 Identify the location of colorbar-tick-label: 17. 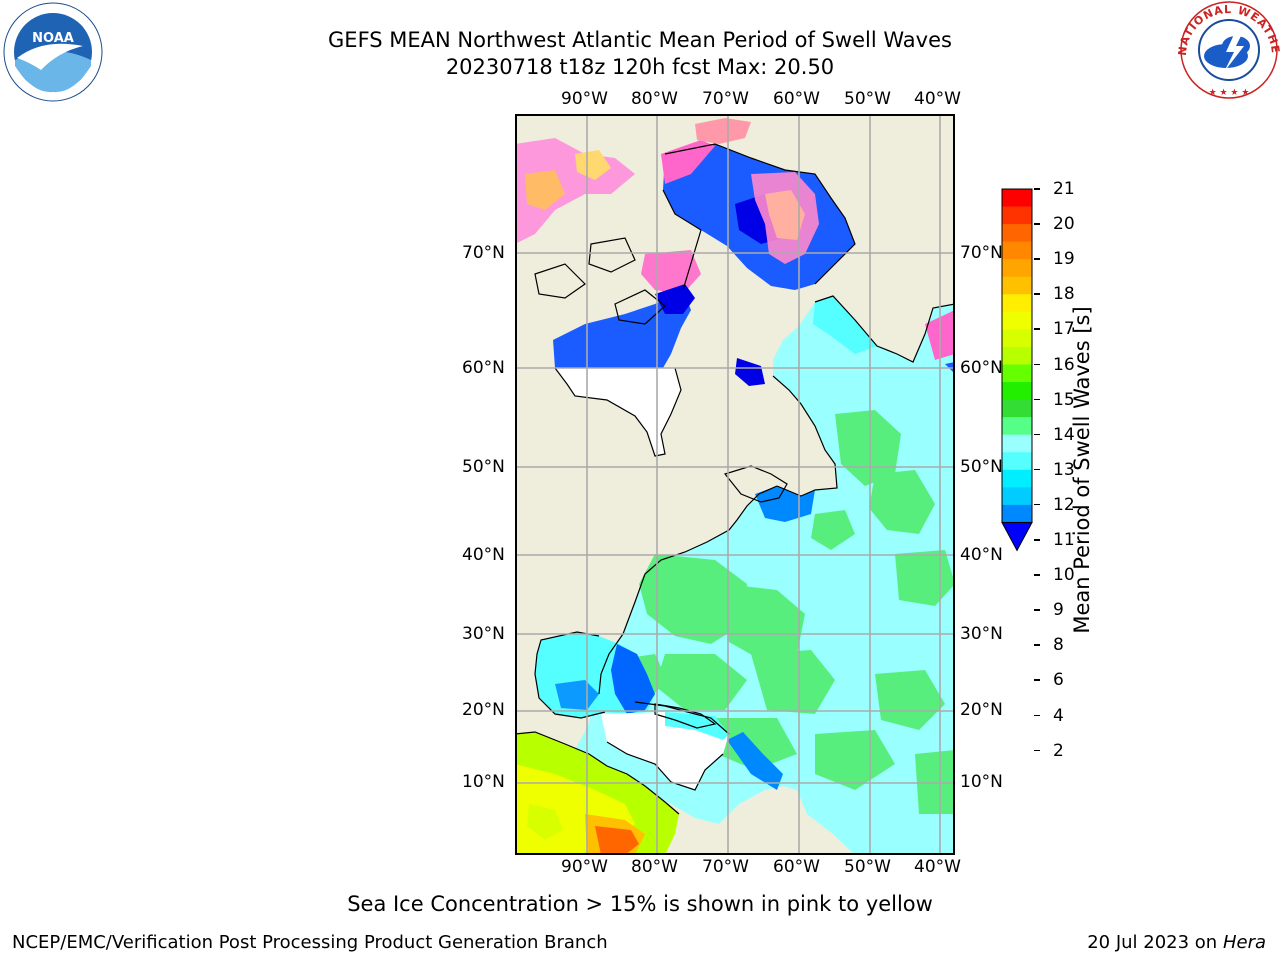
(1064, 329).